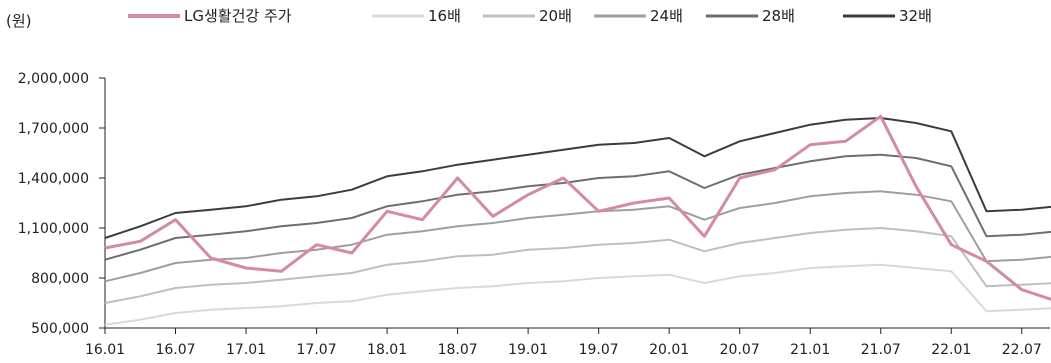  Describe the element at coordinates (1022, 350) in the screenshot. I see `x-tick-label: 22.07` at that location.